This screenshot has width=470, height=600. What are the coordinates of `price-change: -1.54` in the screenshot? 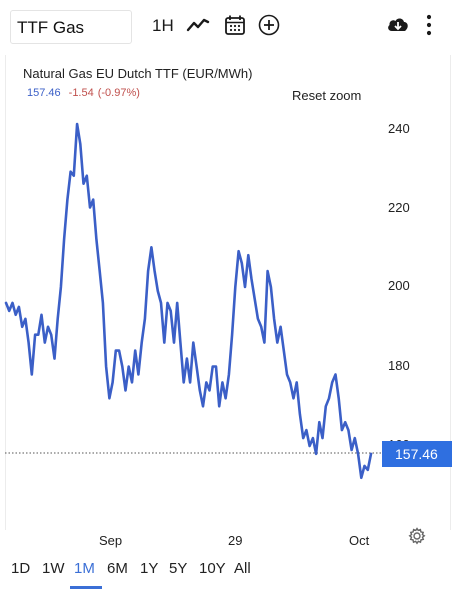 It's located at (81, 93).